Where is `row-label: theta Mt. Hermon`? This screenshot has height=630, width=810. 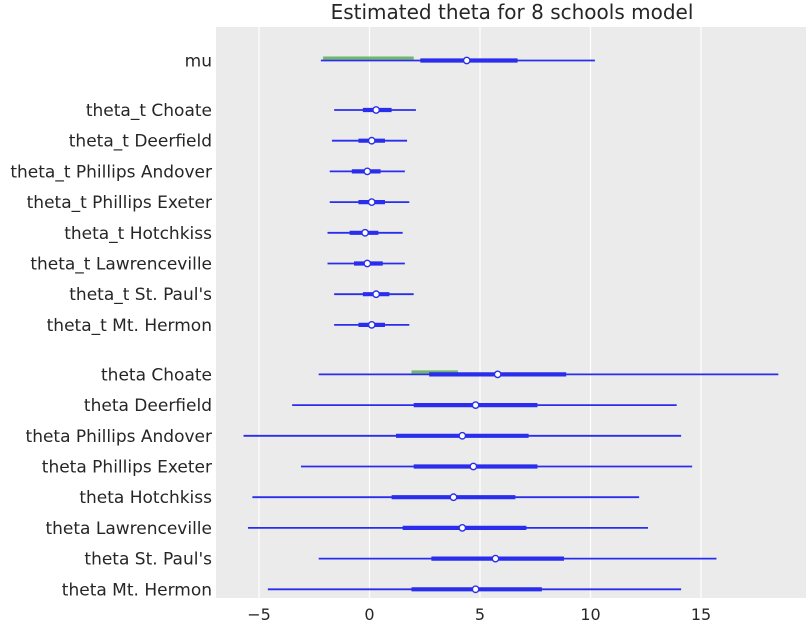
row-label: theta Mt. Hermon is located at coordinates (137, 590).